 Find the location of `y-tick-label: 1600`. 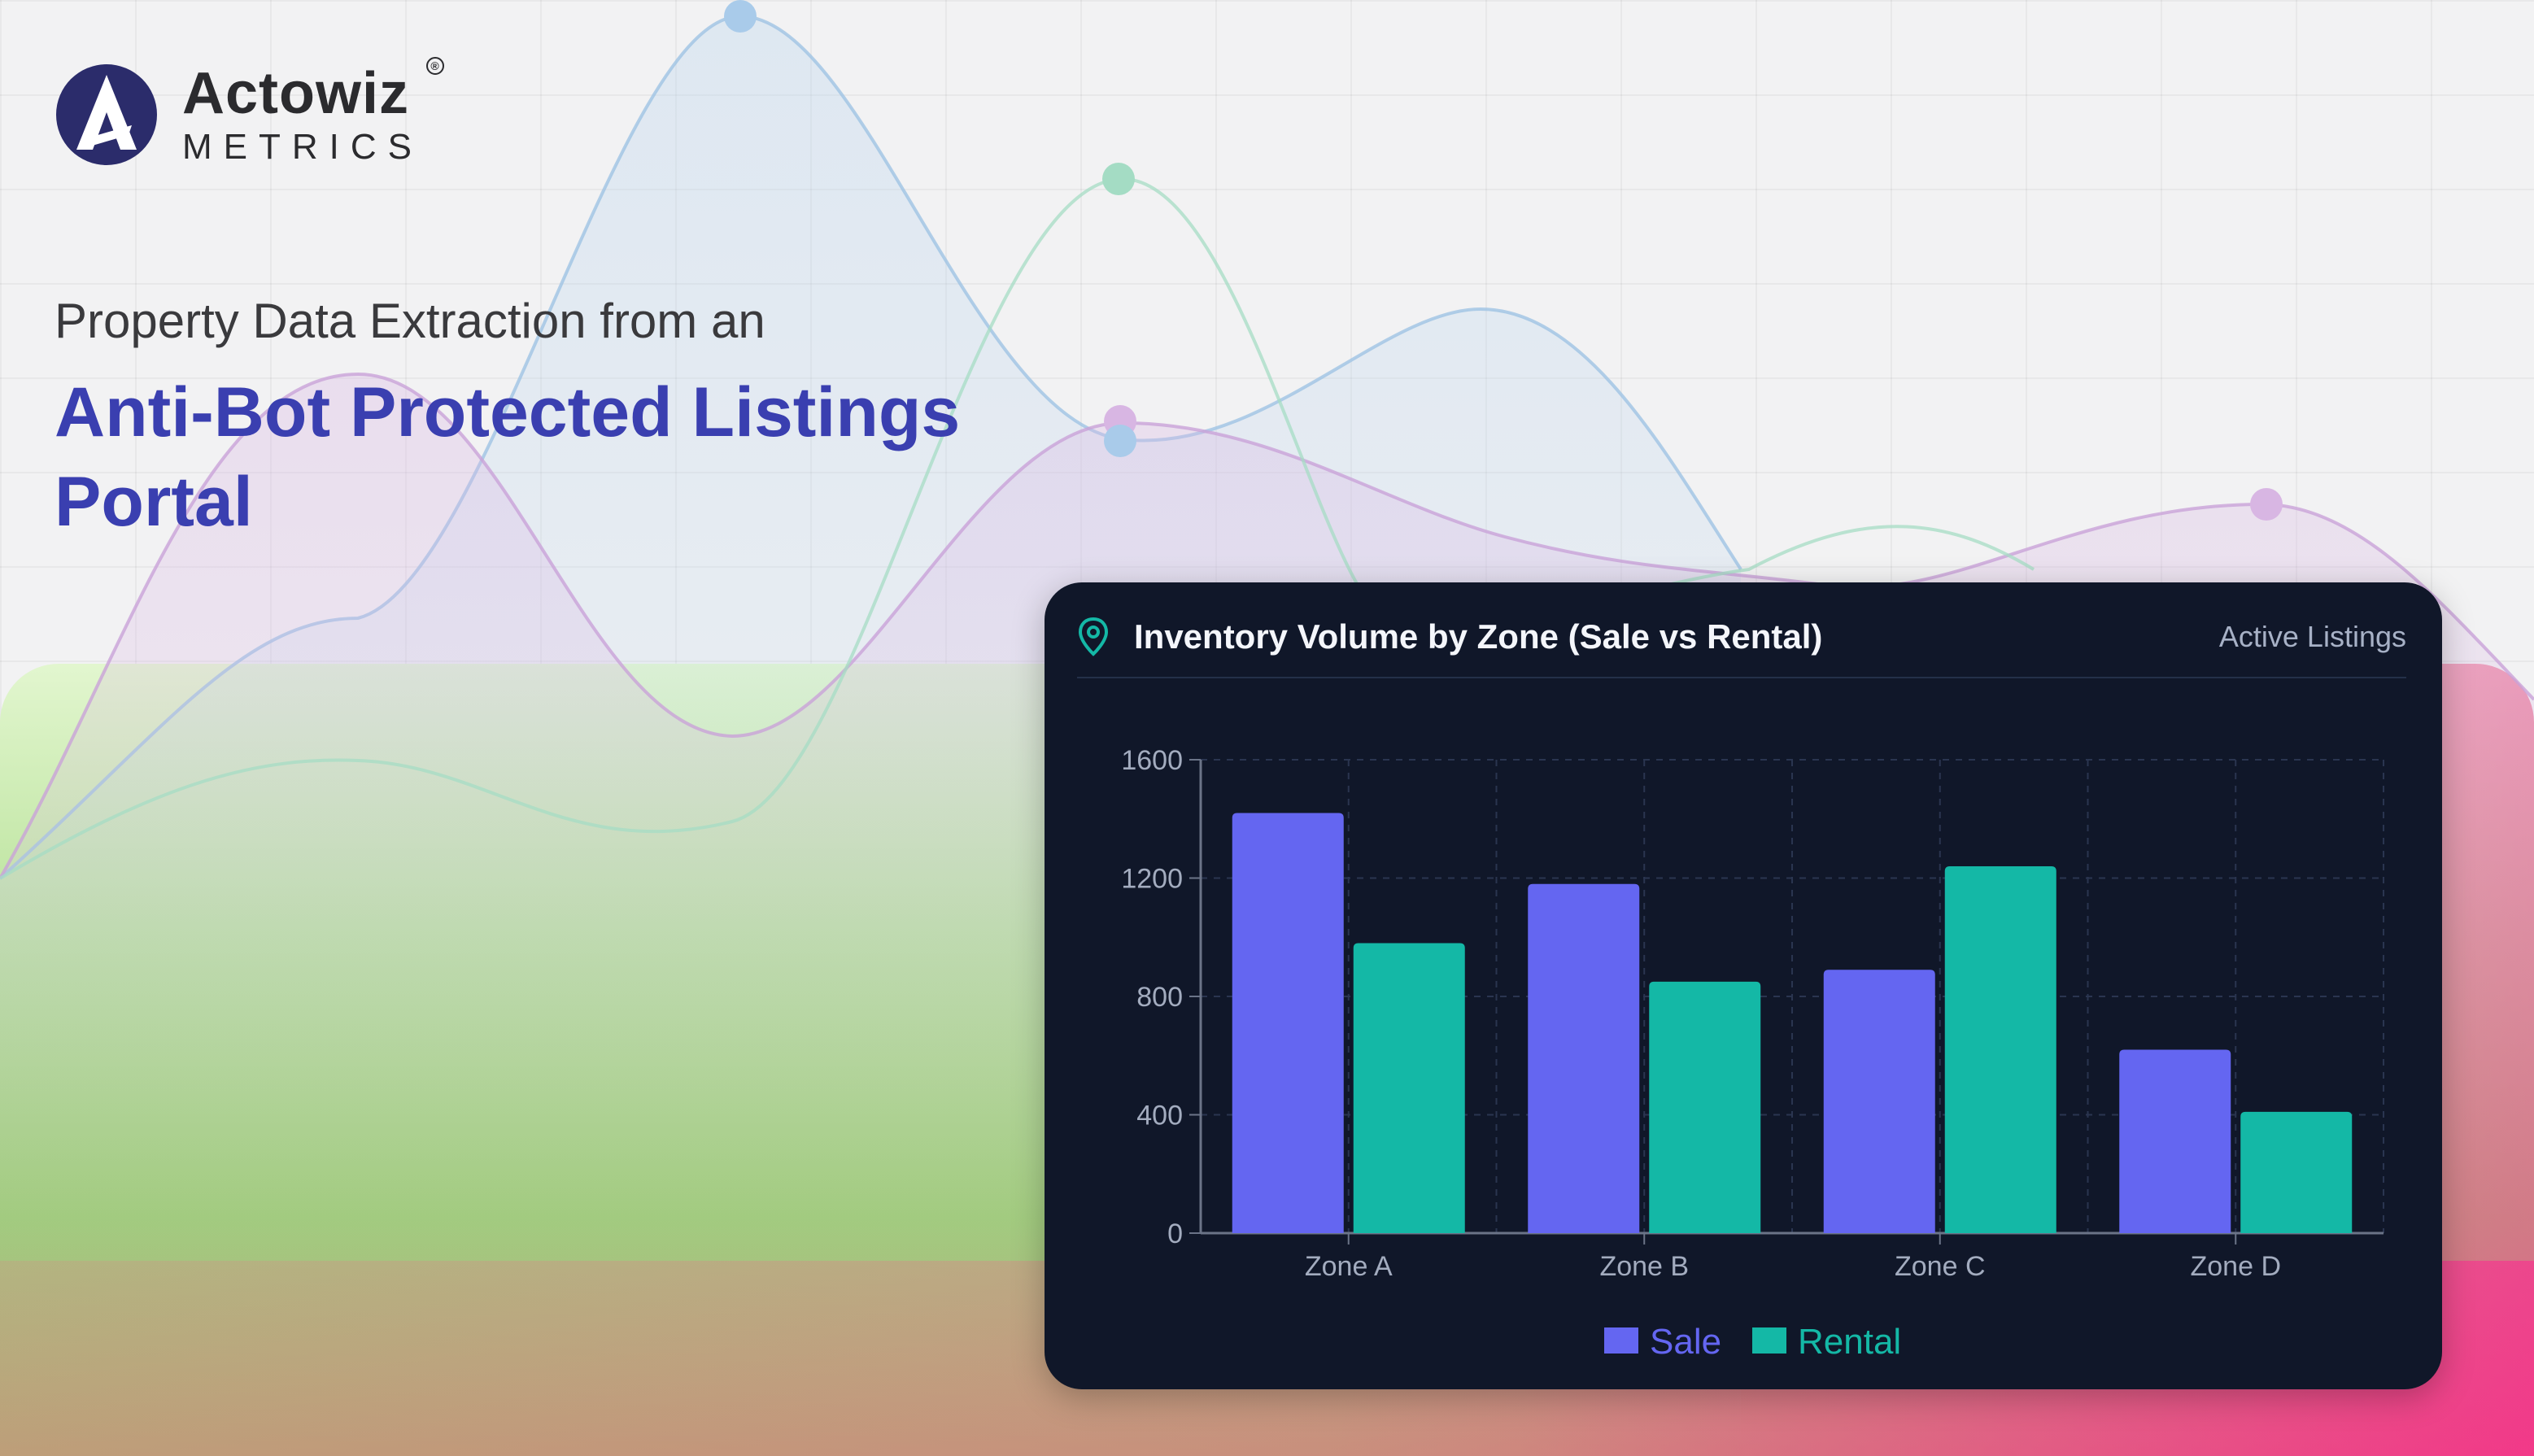

y-tick-label: 1600 is located at coordinates (1152, 761).